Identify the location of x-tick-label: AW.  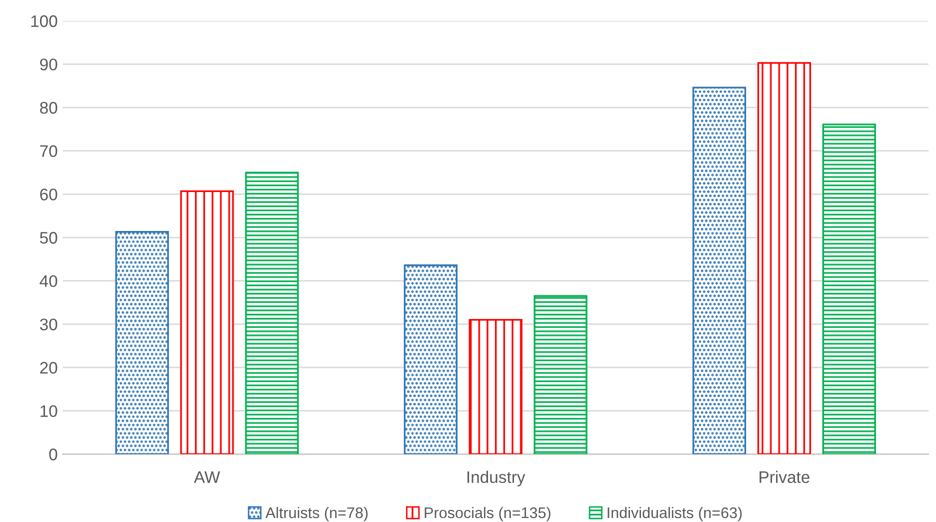
(207, 477).